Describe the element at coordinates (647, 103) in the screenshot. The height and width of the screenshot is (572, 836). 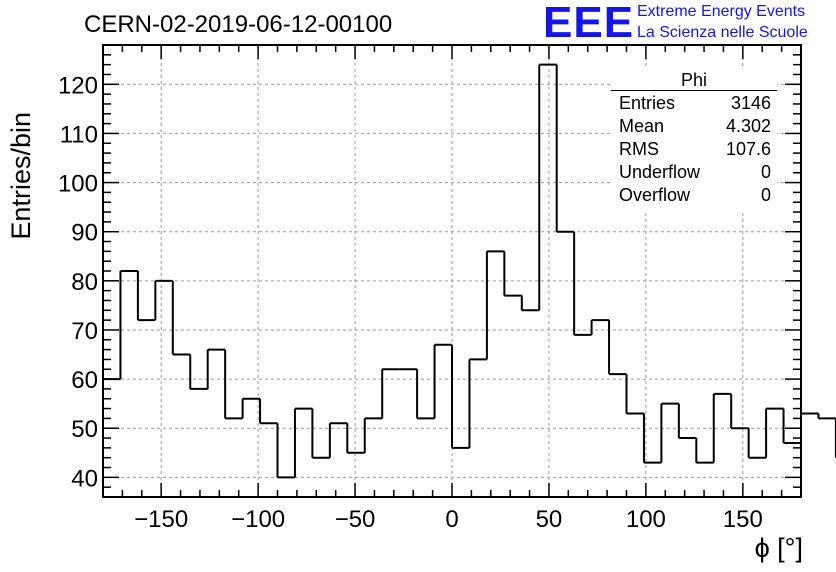
I see `stat-label: Entries` at that location.